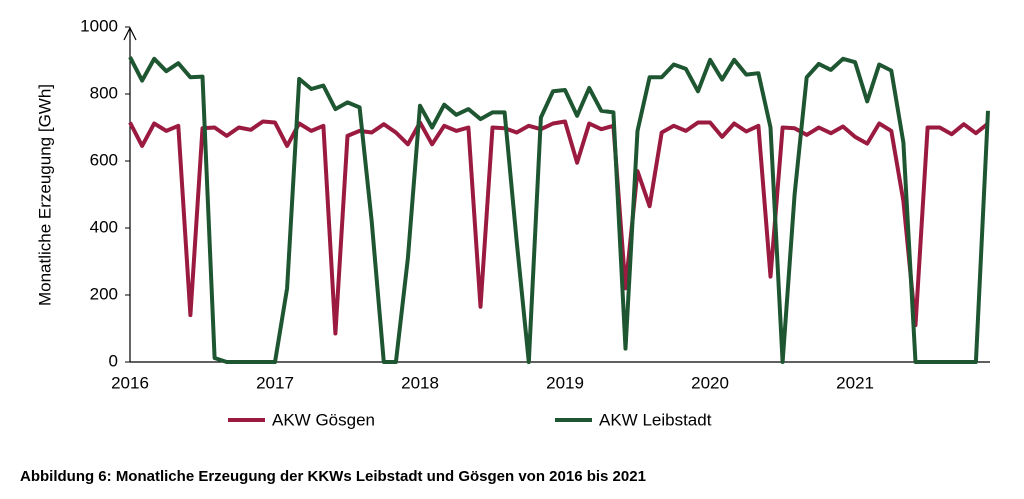  What do you see at coordinates (104, 92) in the screenshot?
I see `y-tick-label: 800` at bounding box center [104, 92].